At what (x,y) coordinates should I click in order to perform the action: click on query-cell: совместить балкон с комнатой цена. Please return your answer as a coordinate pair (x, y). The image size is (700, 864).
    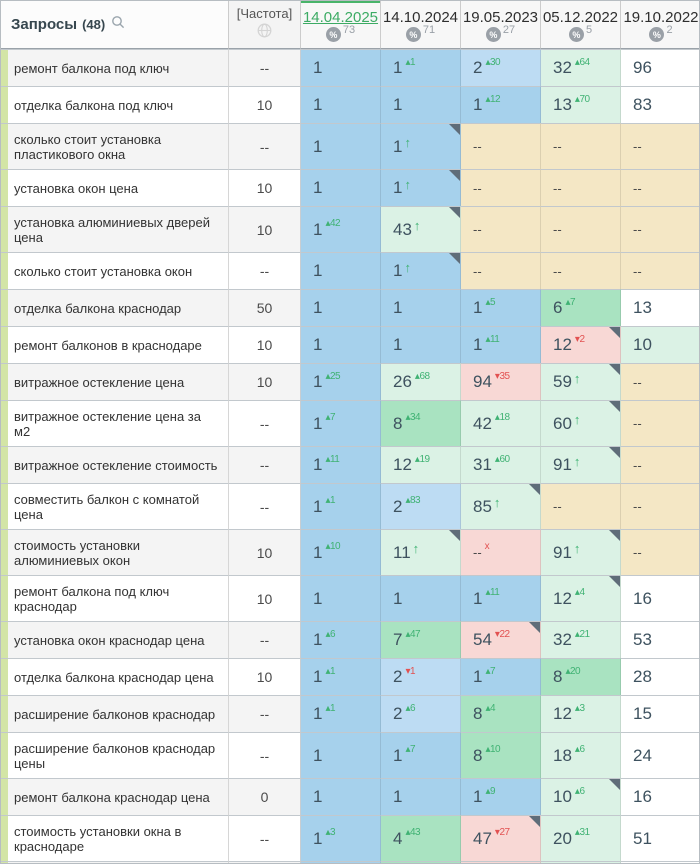
    Looking at the image, I should click on (118, 506).